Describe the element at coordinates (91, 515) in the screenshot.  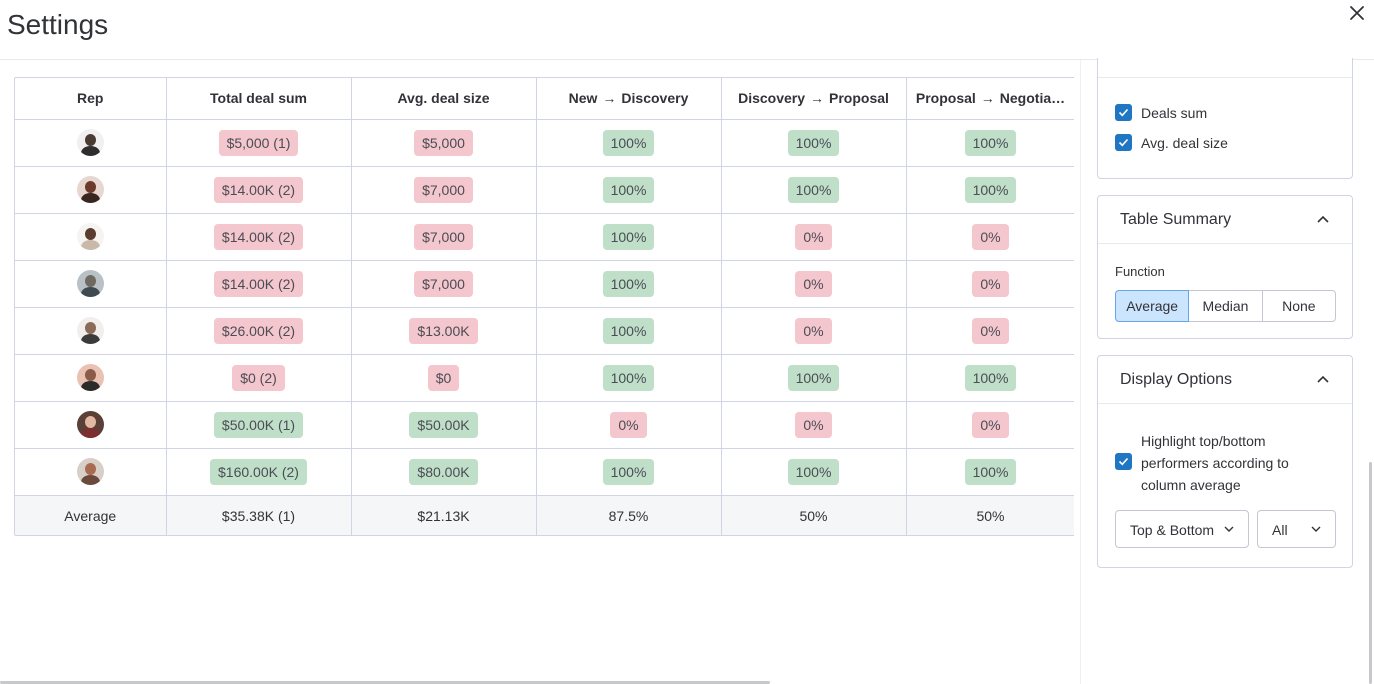
I see `summary-label: Average` at that location.